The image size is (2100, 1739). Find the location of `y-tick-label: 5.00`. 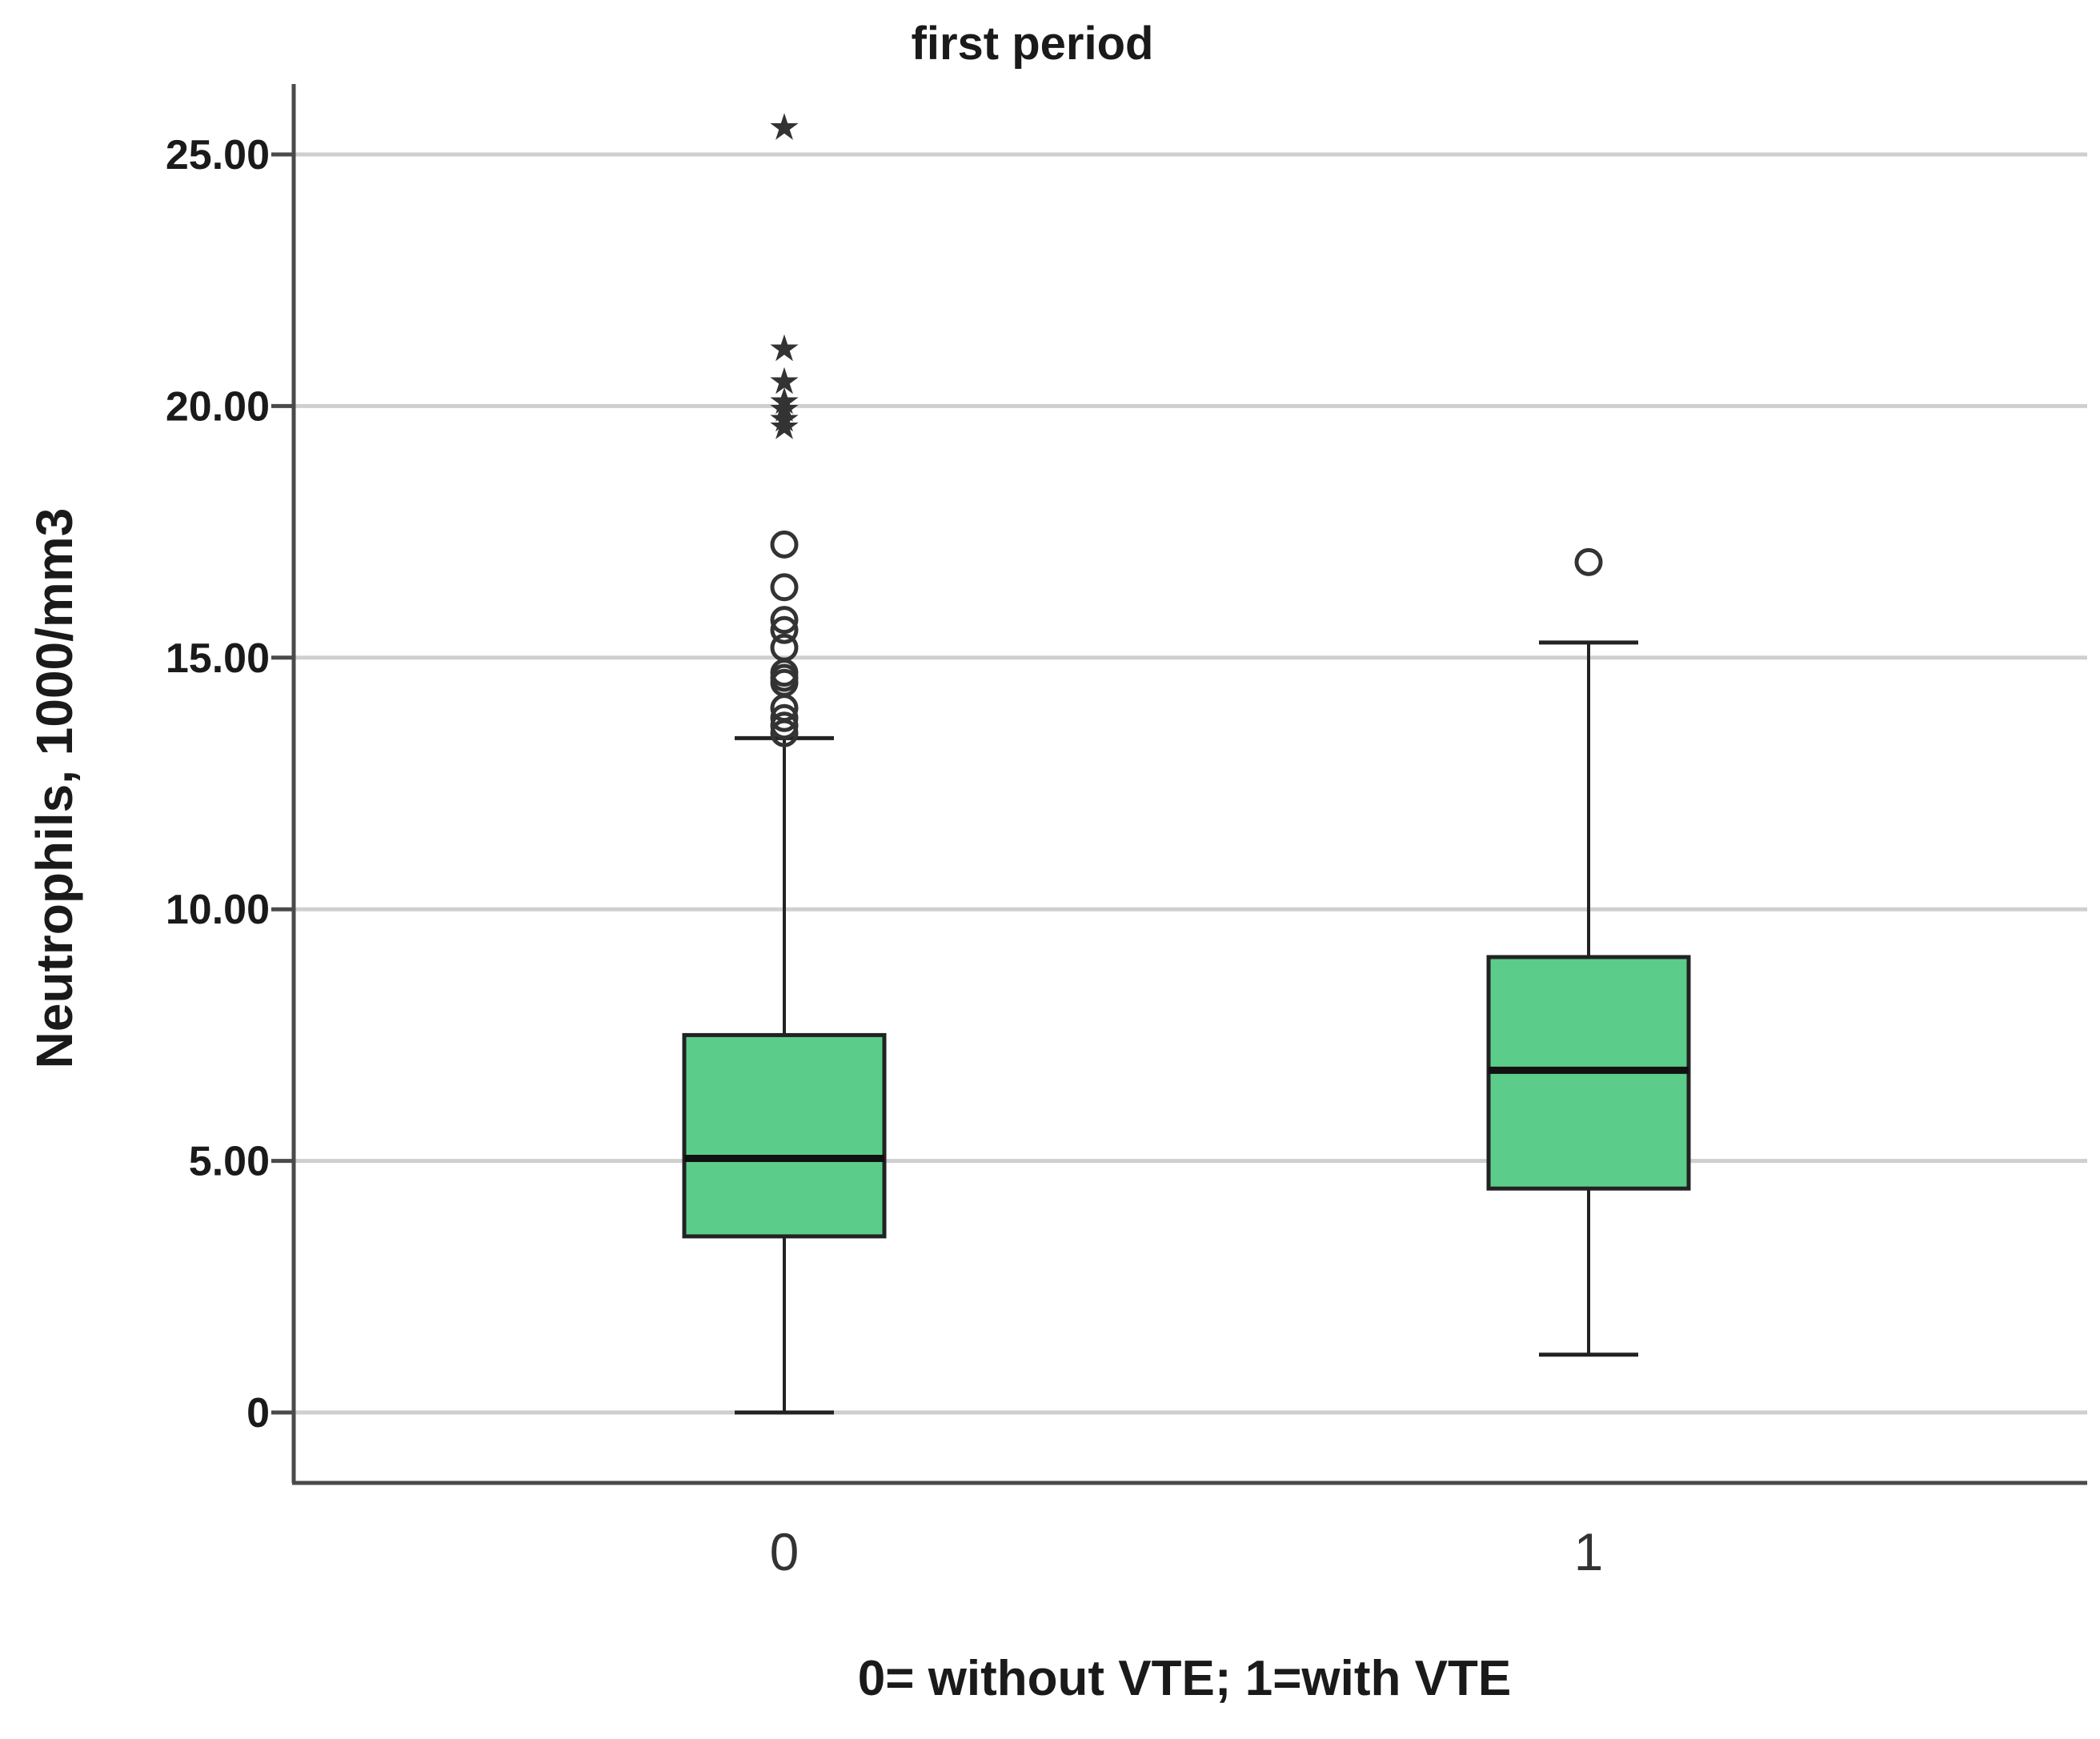

y-tick-label: 5.00 is located at coordinates (229, 1162).